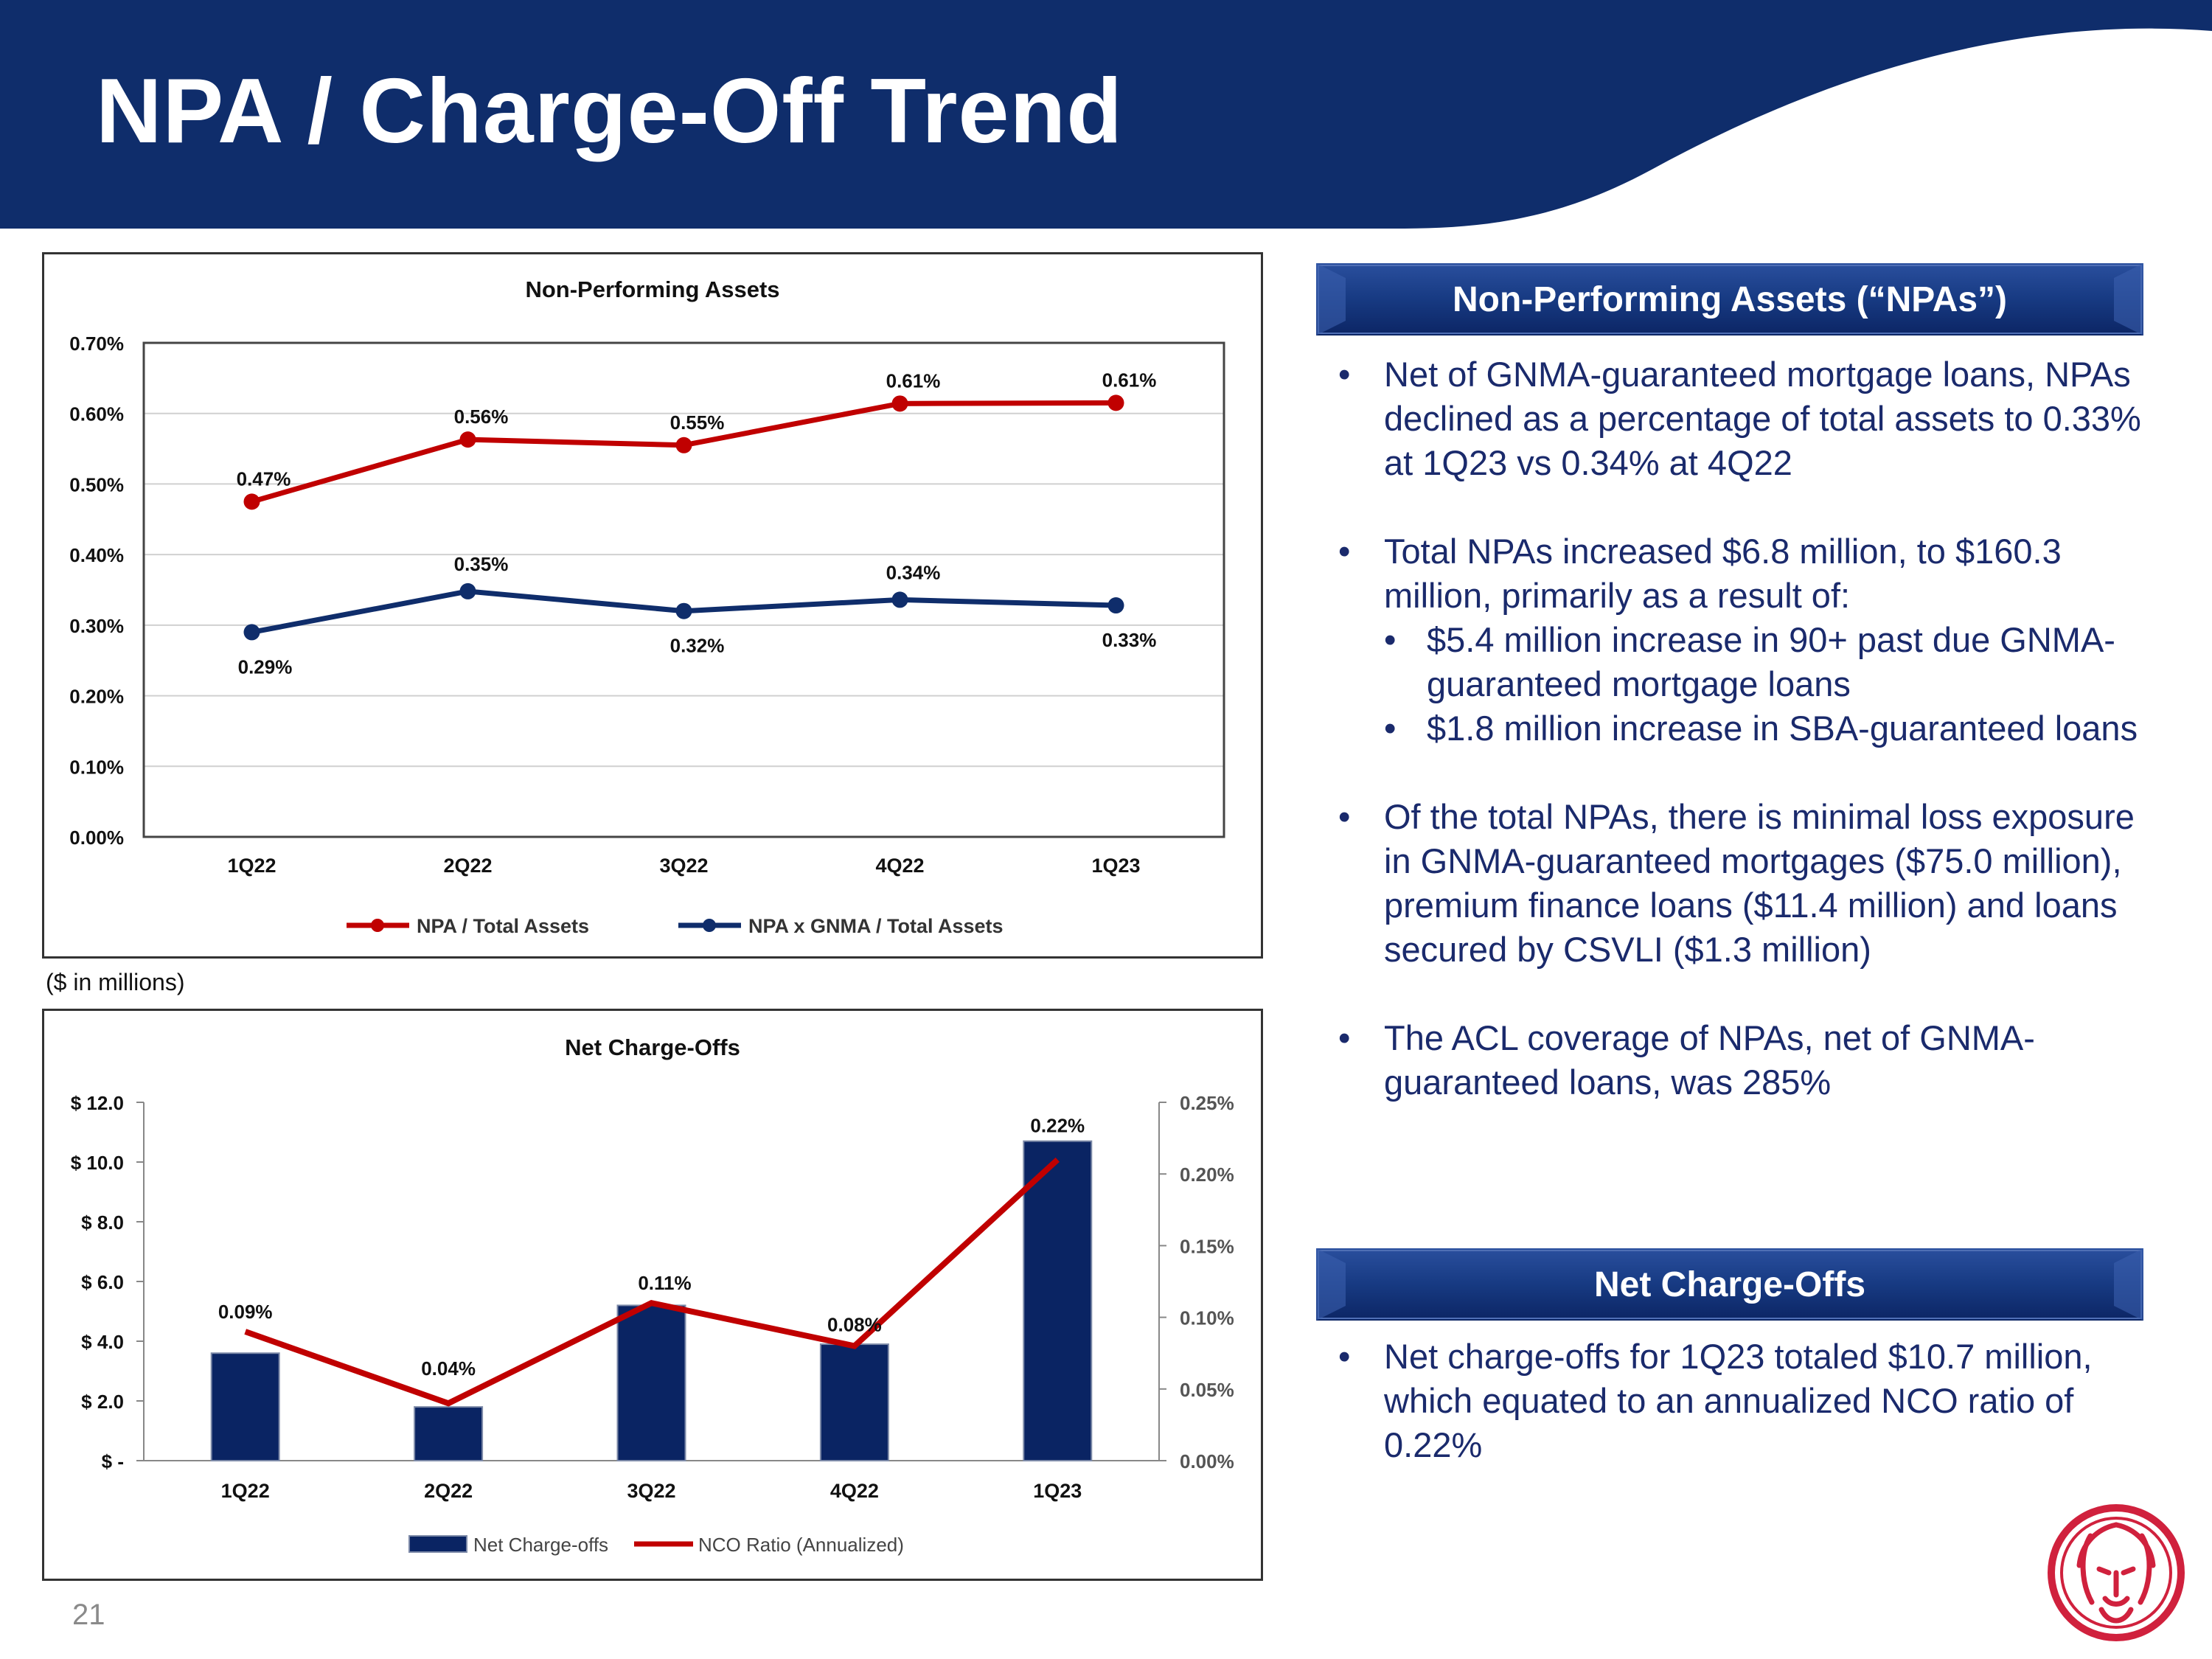  I want to click on nco-y-tick-label: $ 12.0, so click(97, 1103).